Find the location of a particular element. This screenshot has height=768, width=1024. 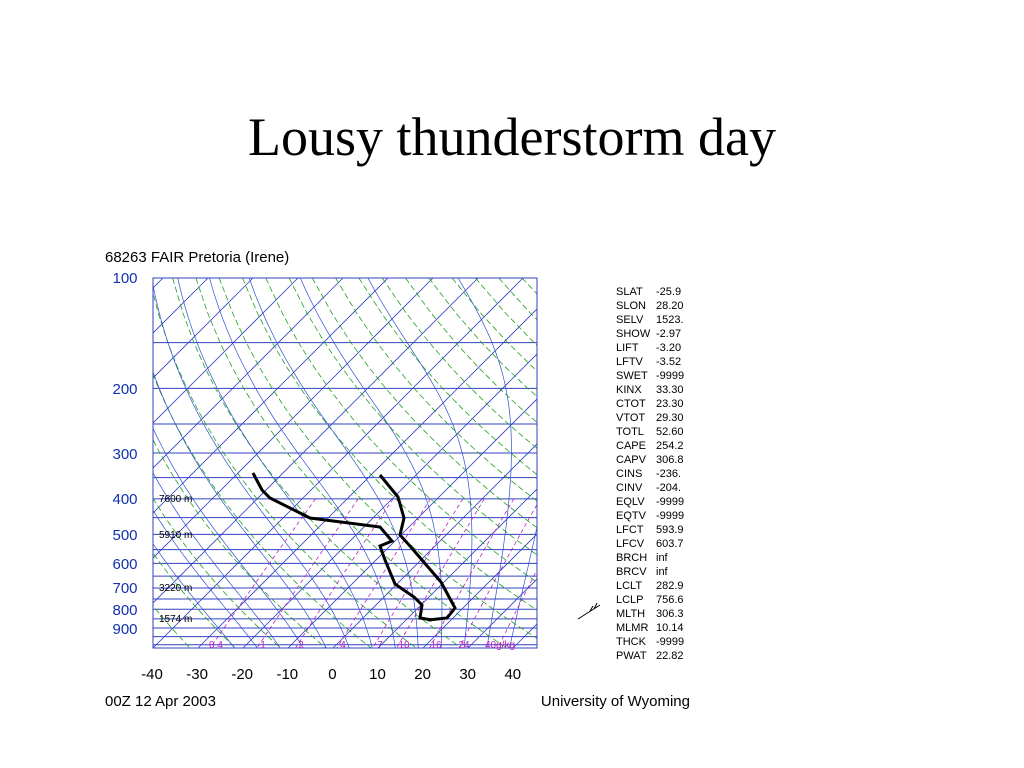

height-label: 1574 m is located at coordinates (175, 619).